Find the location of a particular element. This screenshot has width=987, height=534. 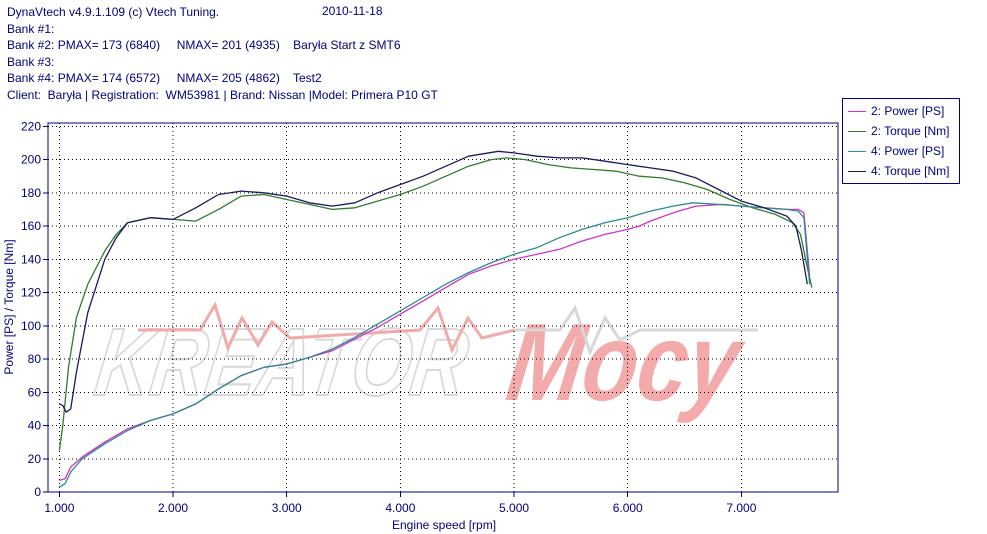

legend-item-torque-4: 4: Torque [Nm] is located at coordinates (901, 171).